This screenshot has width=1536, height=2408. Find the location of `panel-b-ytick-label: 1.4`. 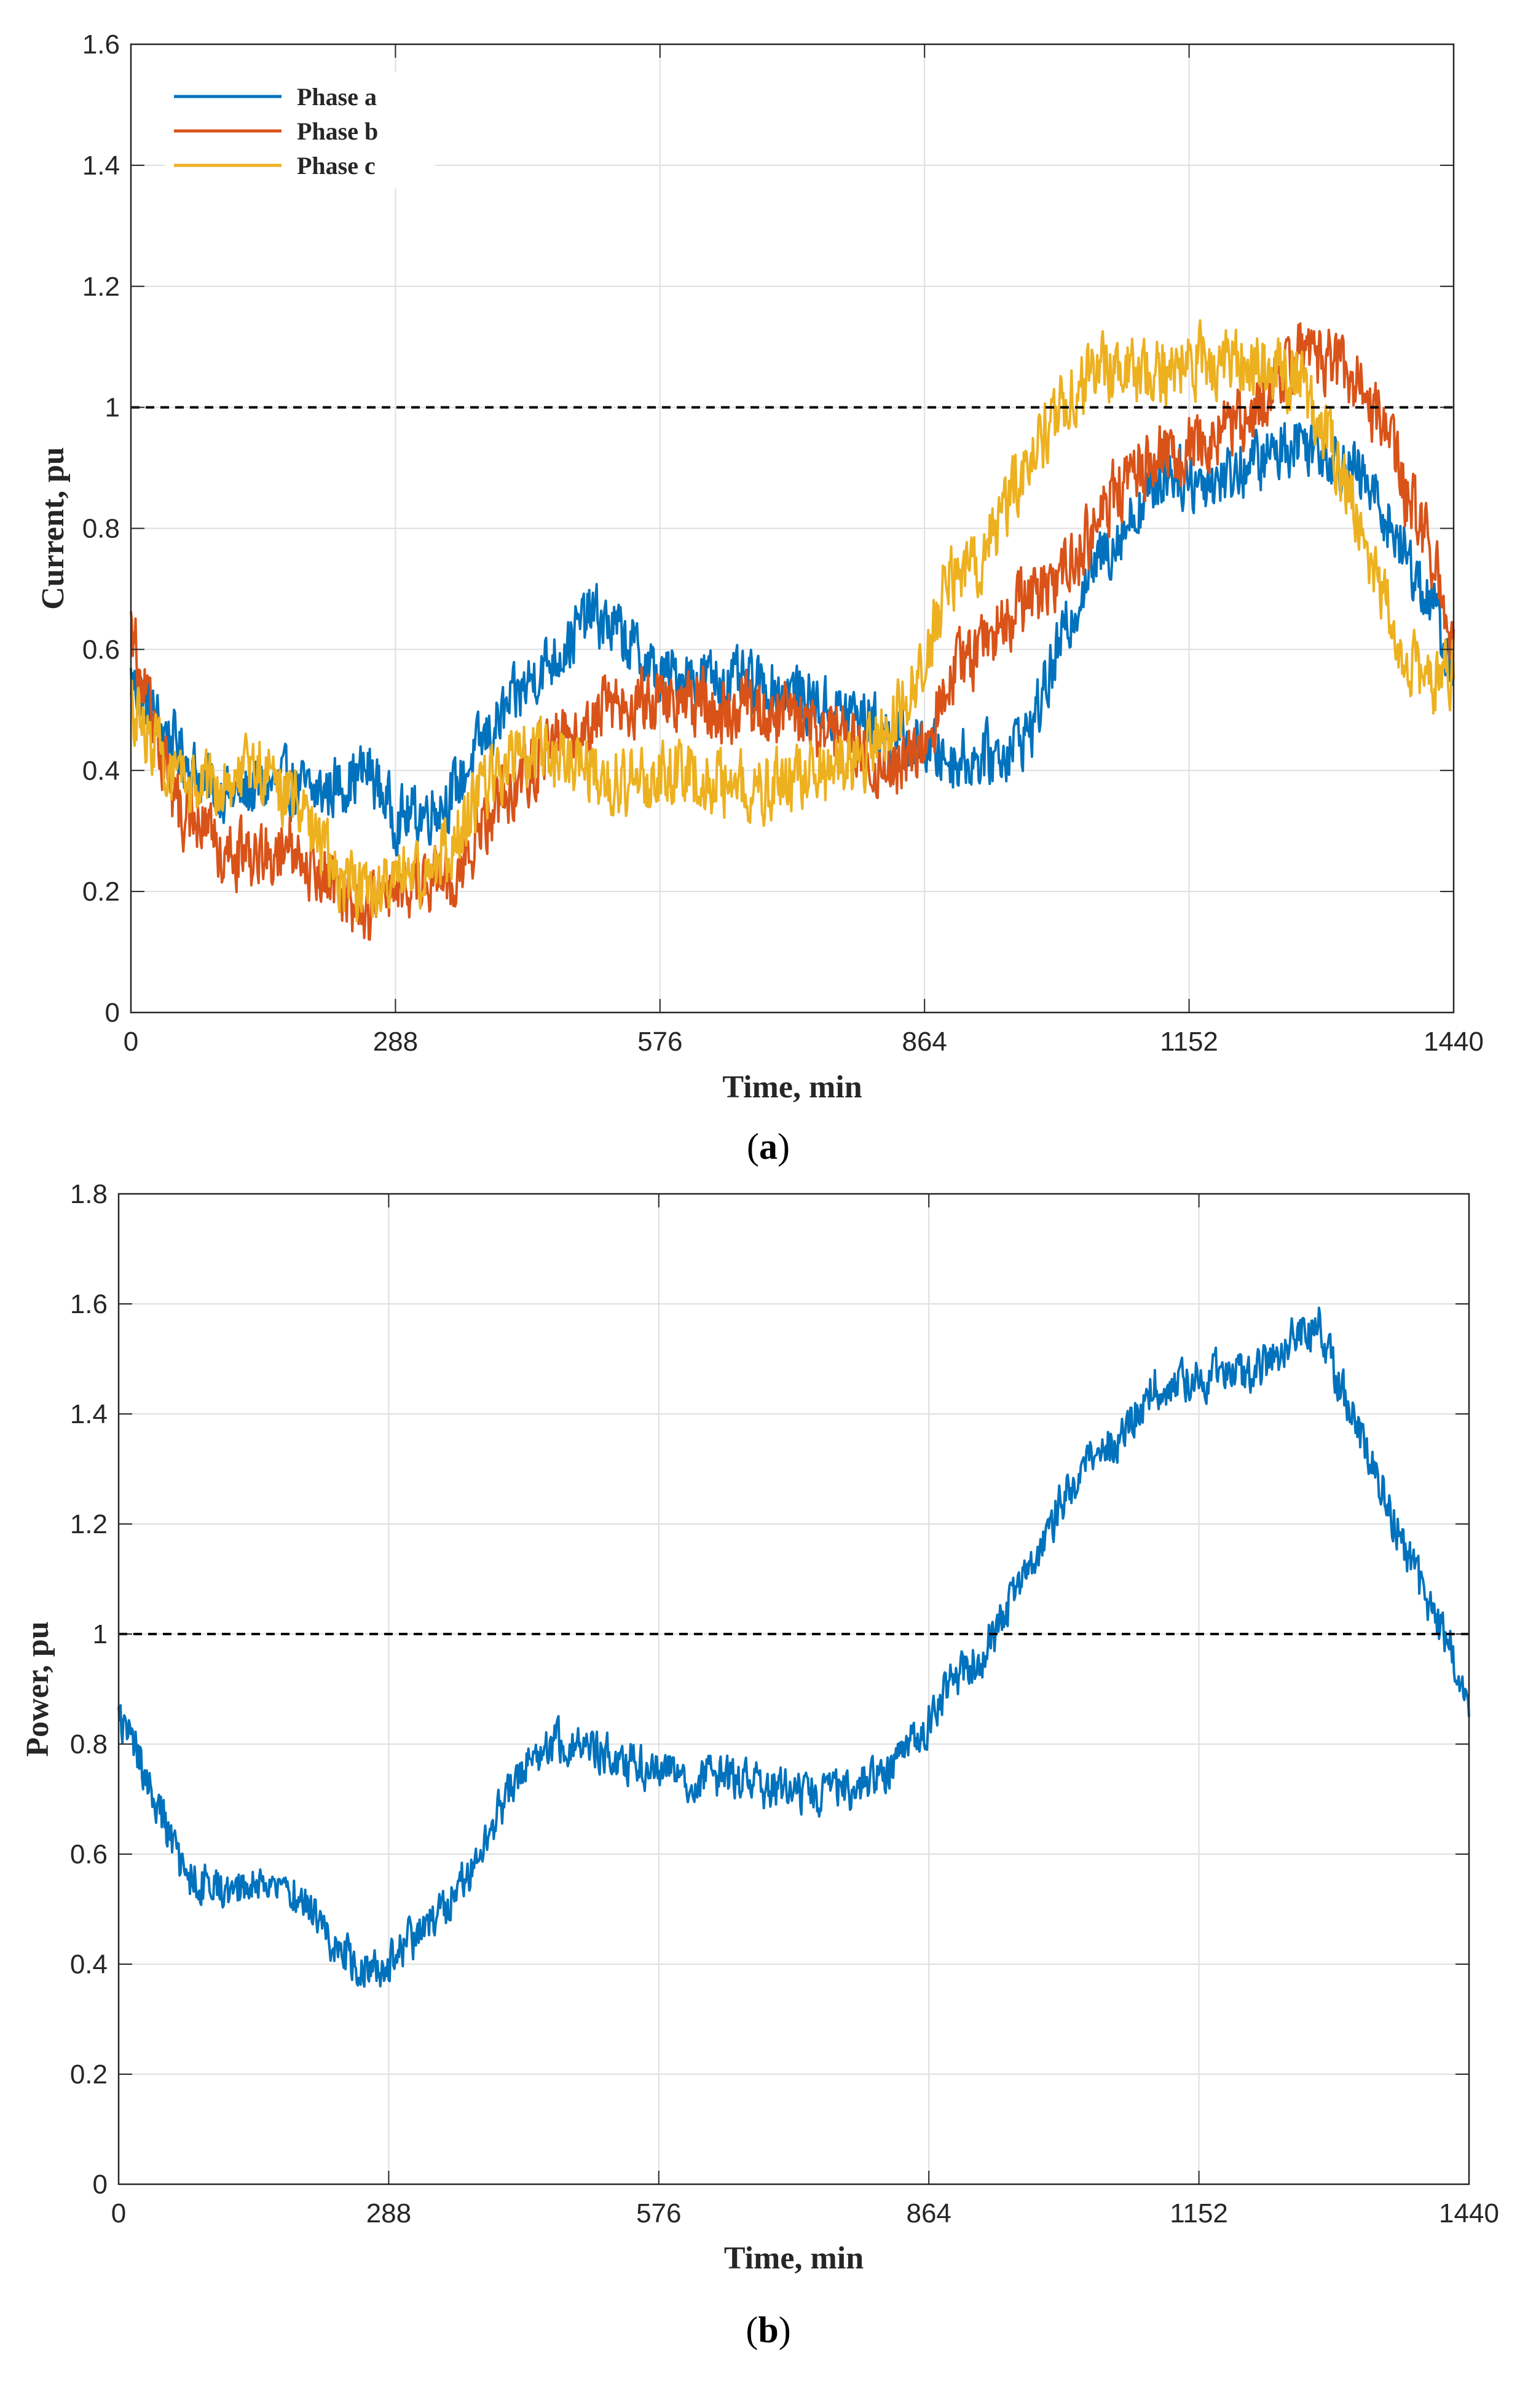

panel-b-ytick-label: 1.4 is located at coordinates (89, 1414).